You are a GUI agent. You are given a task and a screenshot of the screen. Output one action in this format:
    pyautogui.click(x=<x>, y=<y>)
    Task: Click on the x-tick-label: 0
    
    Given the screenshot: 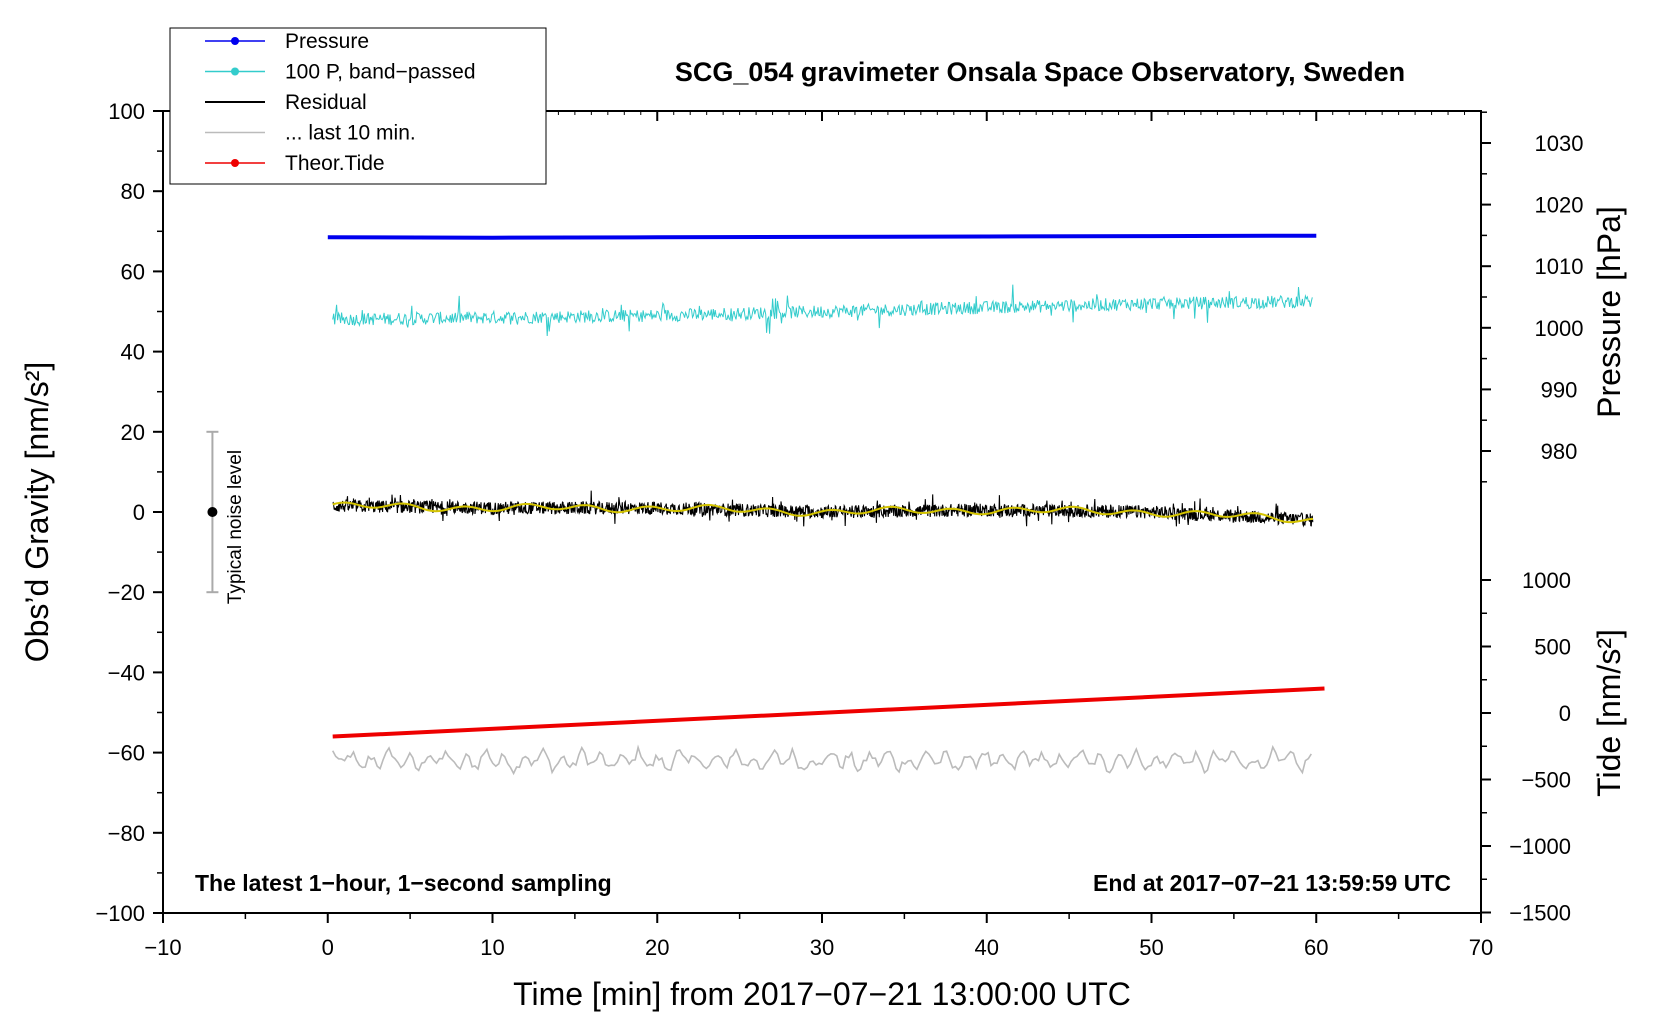 What is the action you would take?
    pyautogui.click(x=328, y=947)
    